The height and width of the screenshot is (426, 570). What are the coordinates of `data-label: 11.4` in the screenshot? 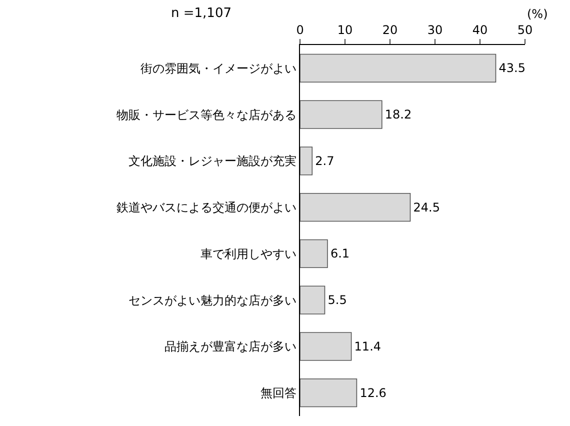 It's located at (368, 346).